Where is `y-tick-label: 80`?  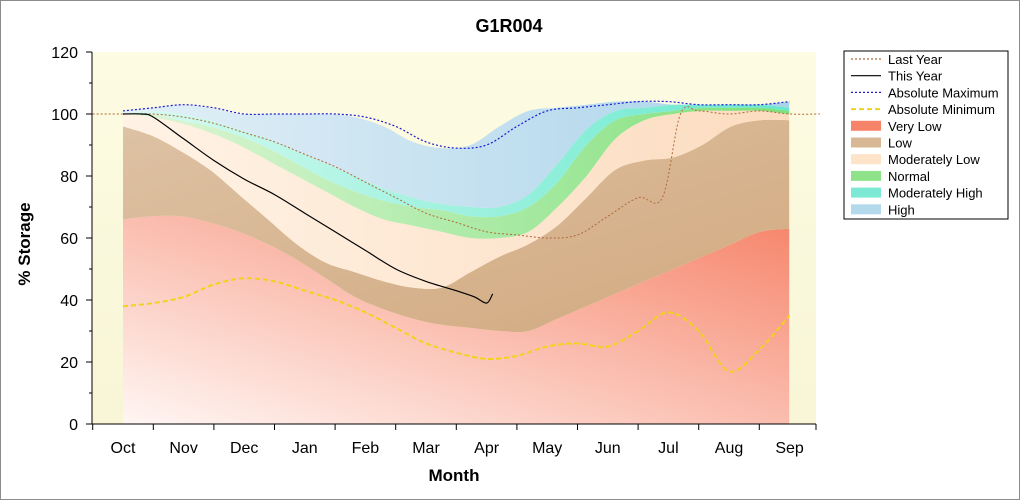 y-tick-label: 80 is located at coordinates (69, 177).